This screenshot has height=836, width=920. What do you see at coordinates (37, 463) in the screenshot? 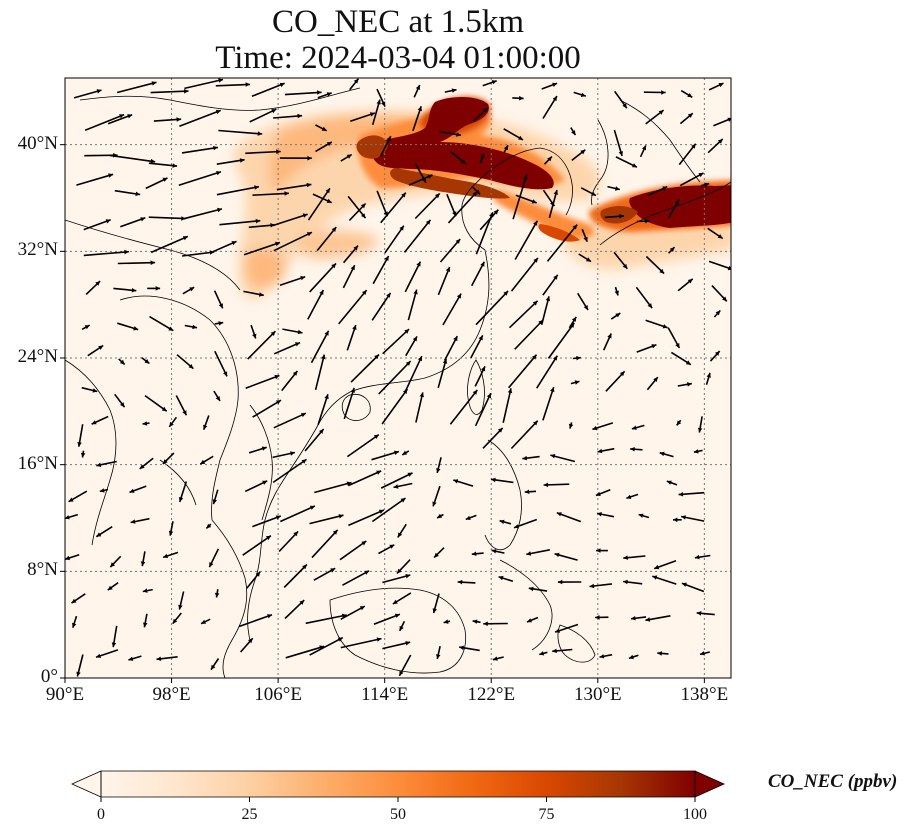
I see `lat-tick-label: 16°N` at bounding box center [37, 463].